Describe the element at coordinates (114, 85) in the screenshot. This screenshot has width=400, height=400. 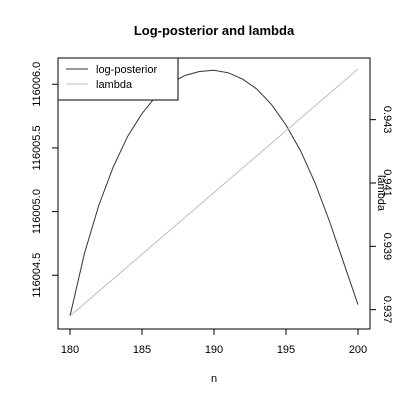
I see `legend-label: lambda` at that location.